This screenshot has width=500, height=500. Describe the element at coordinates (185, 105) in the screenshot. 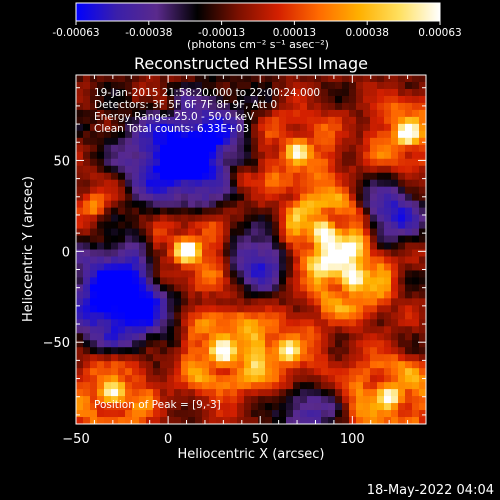

I see `info-line-2: Detectors: 3F 5F 6F 7F 8F 9F, Att 0` at that location.